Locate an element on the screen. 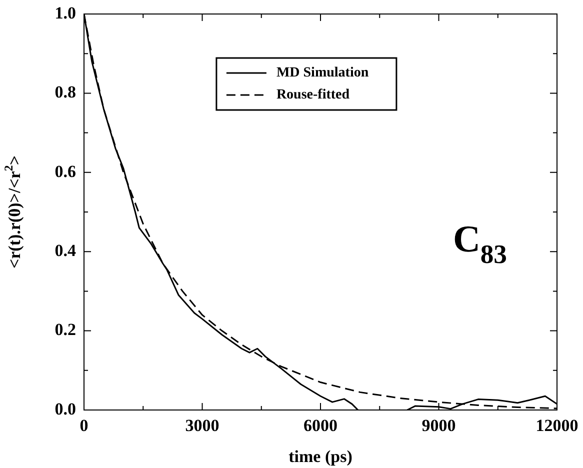 The image size is (583, 468). legend-label: Rouse-fitted is located at coordinates (313, 95).